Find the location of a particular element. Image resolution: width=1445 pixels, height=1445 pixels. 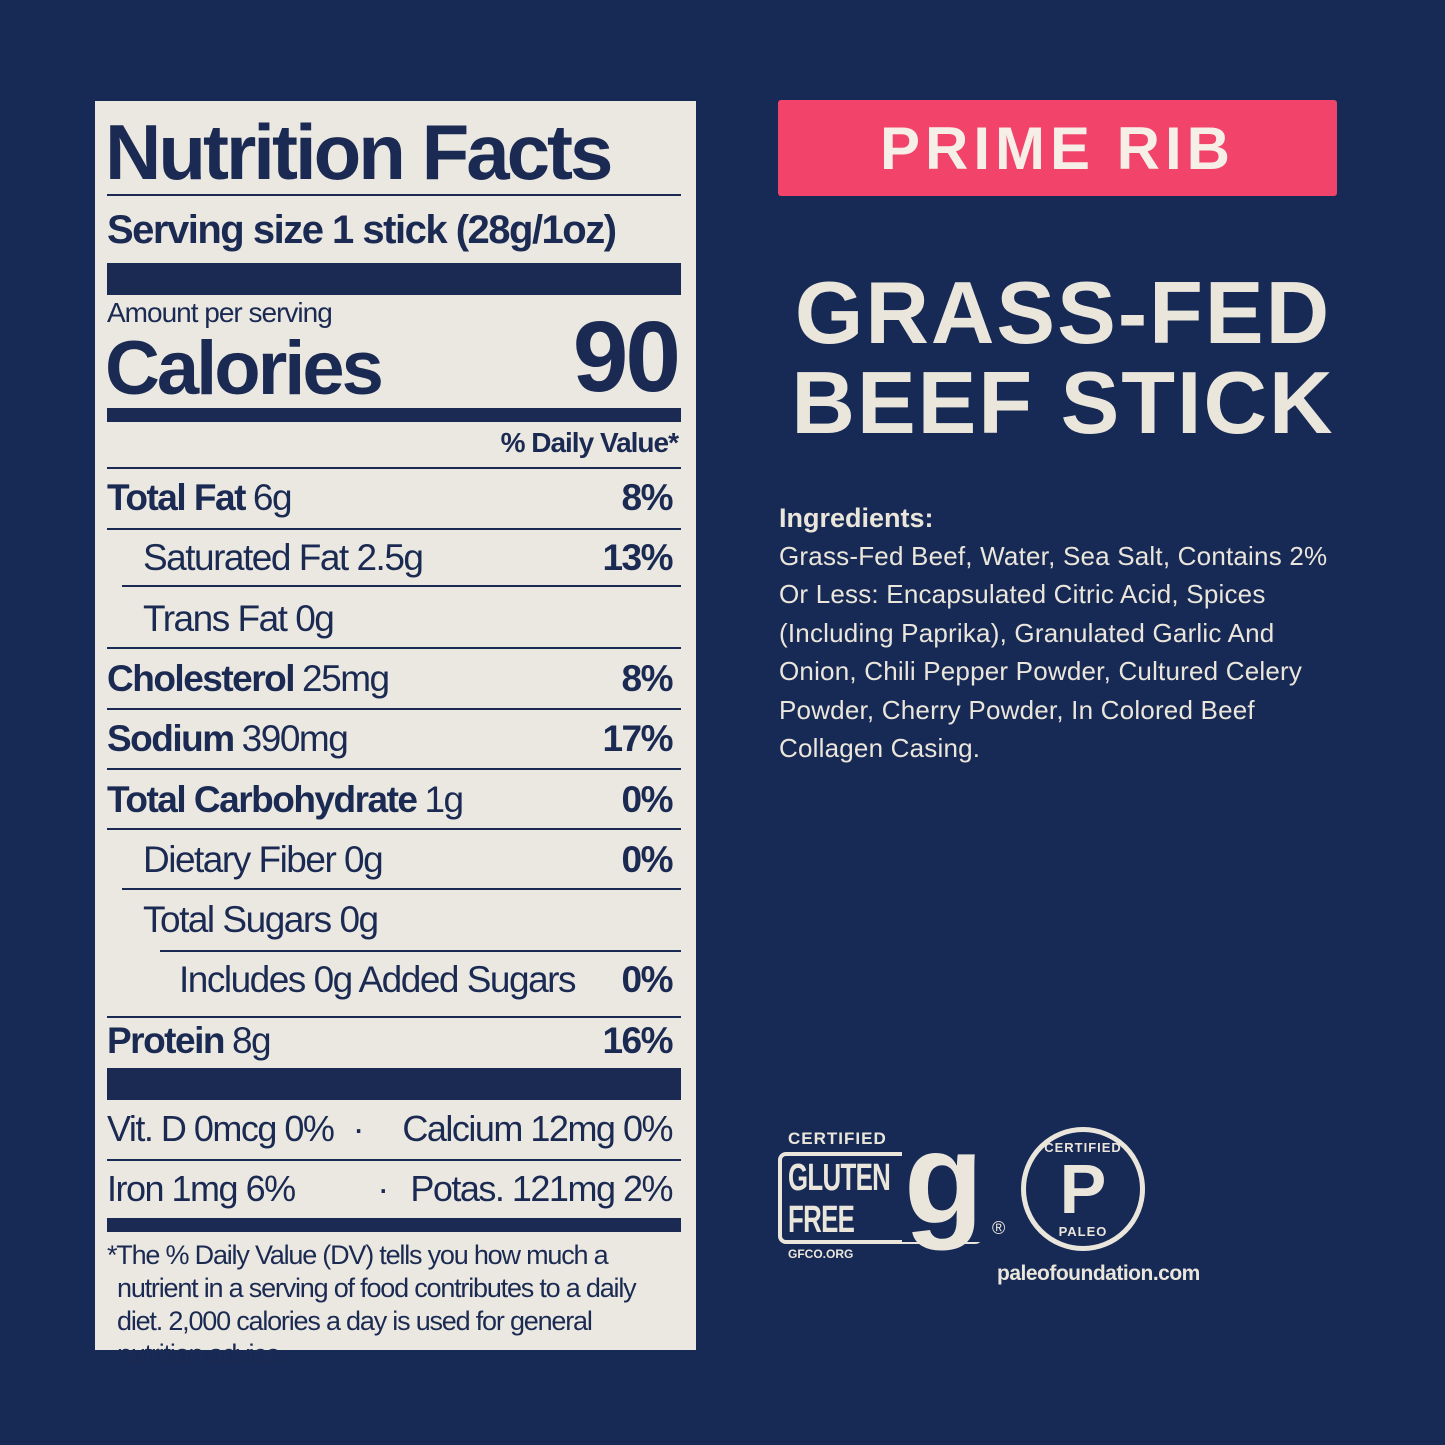

nutrient-row: Total Carbohydrate 1g 0% is located at coordinates (390, 800).